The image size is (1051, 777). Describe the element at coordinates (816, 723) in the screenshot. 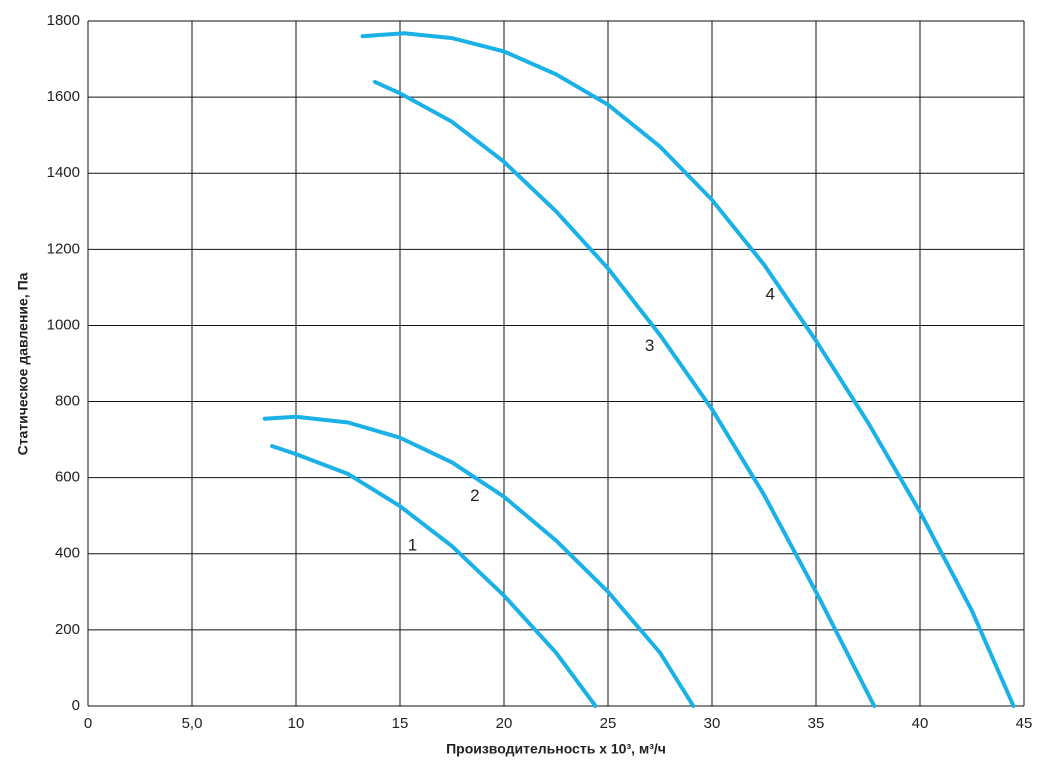

I see `x-tick-label: 35` at that location.